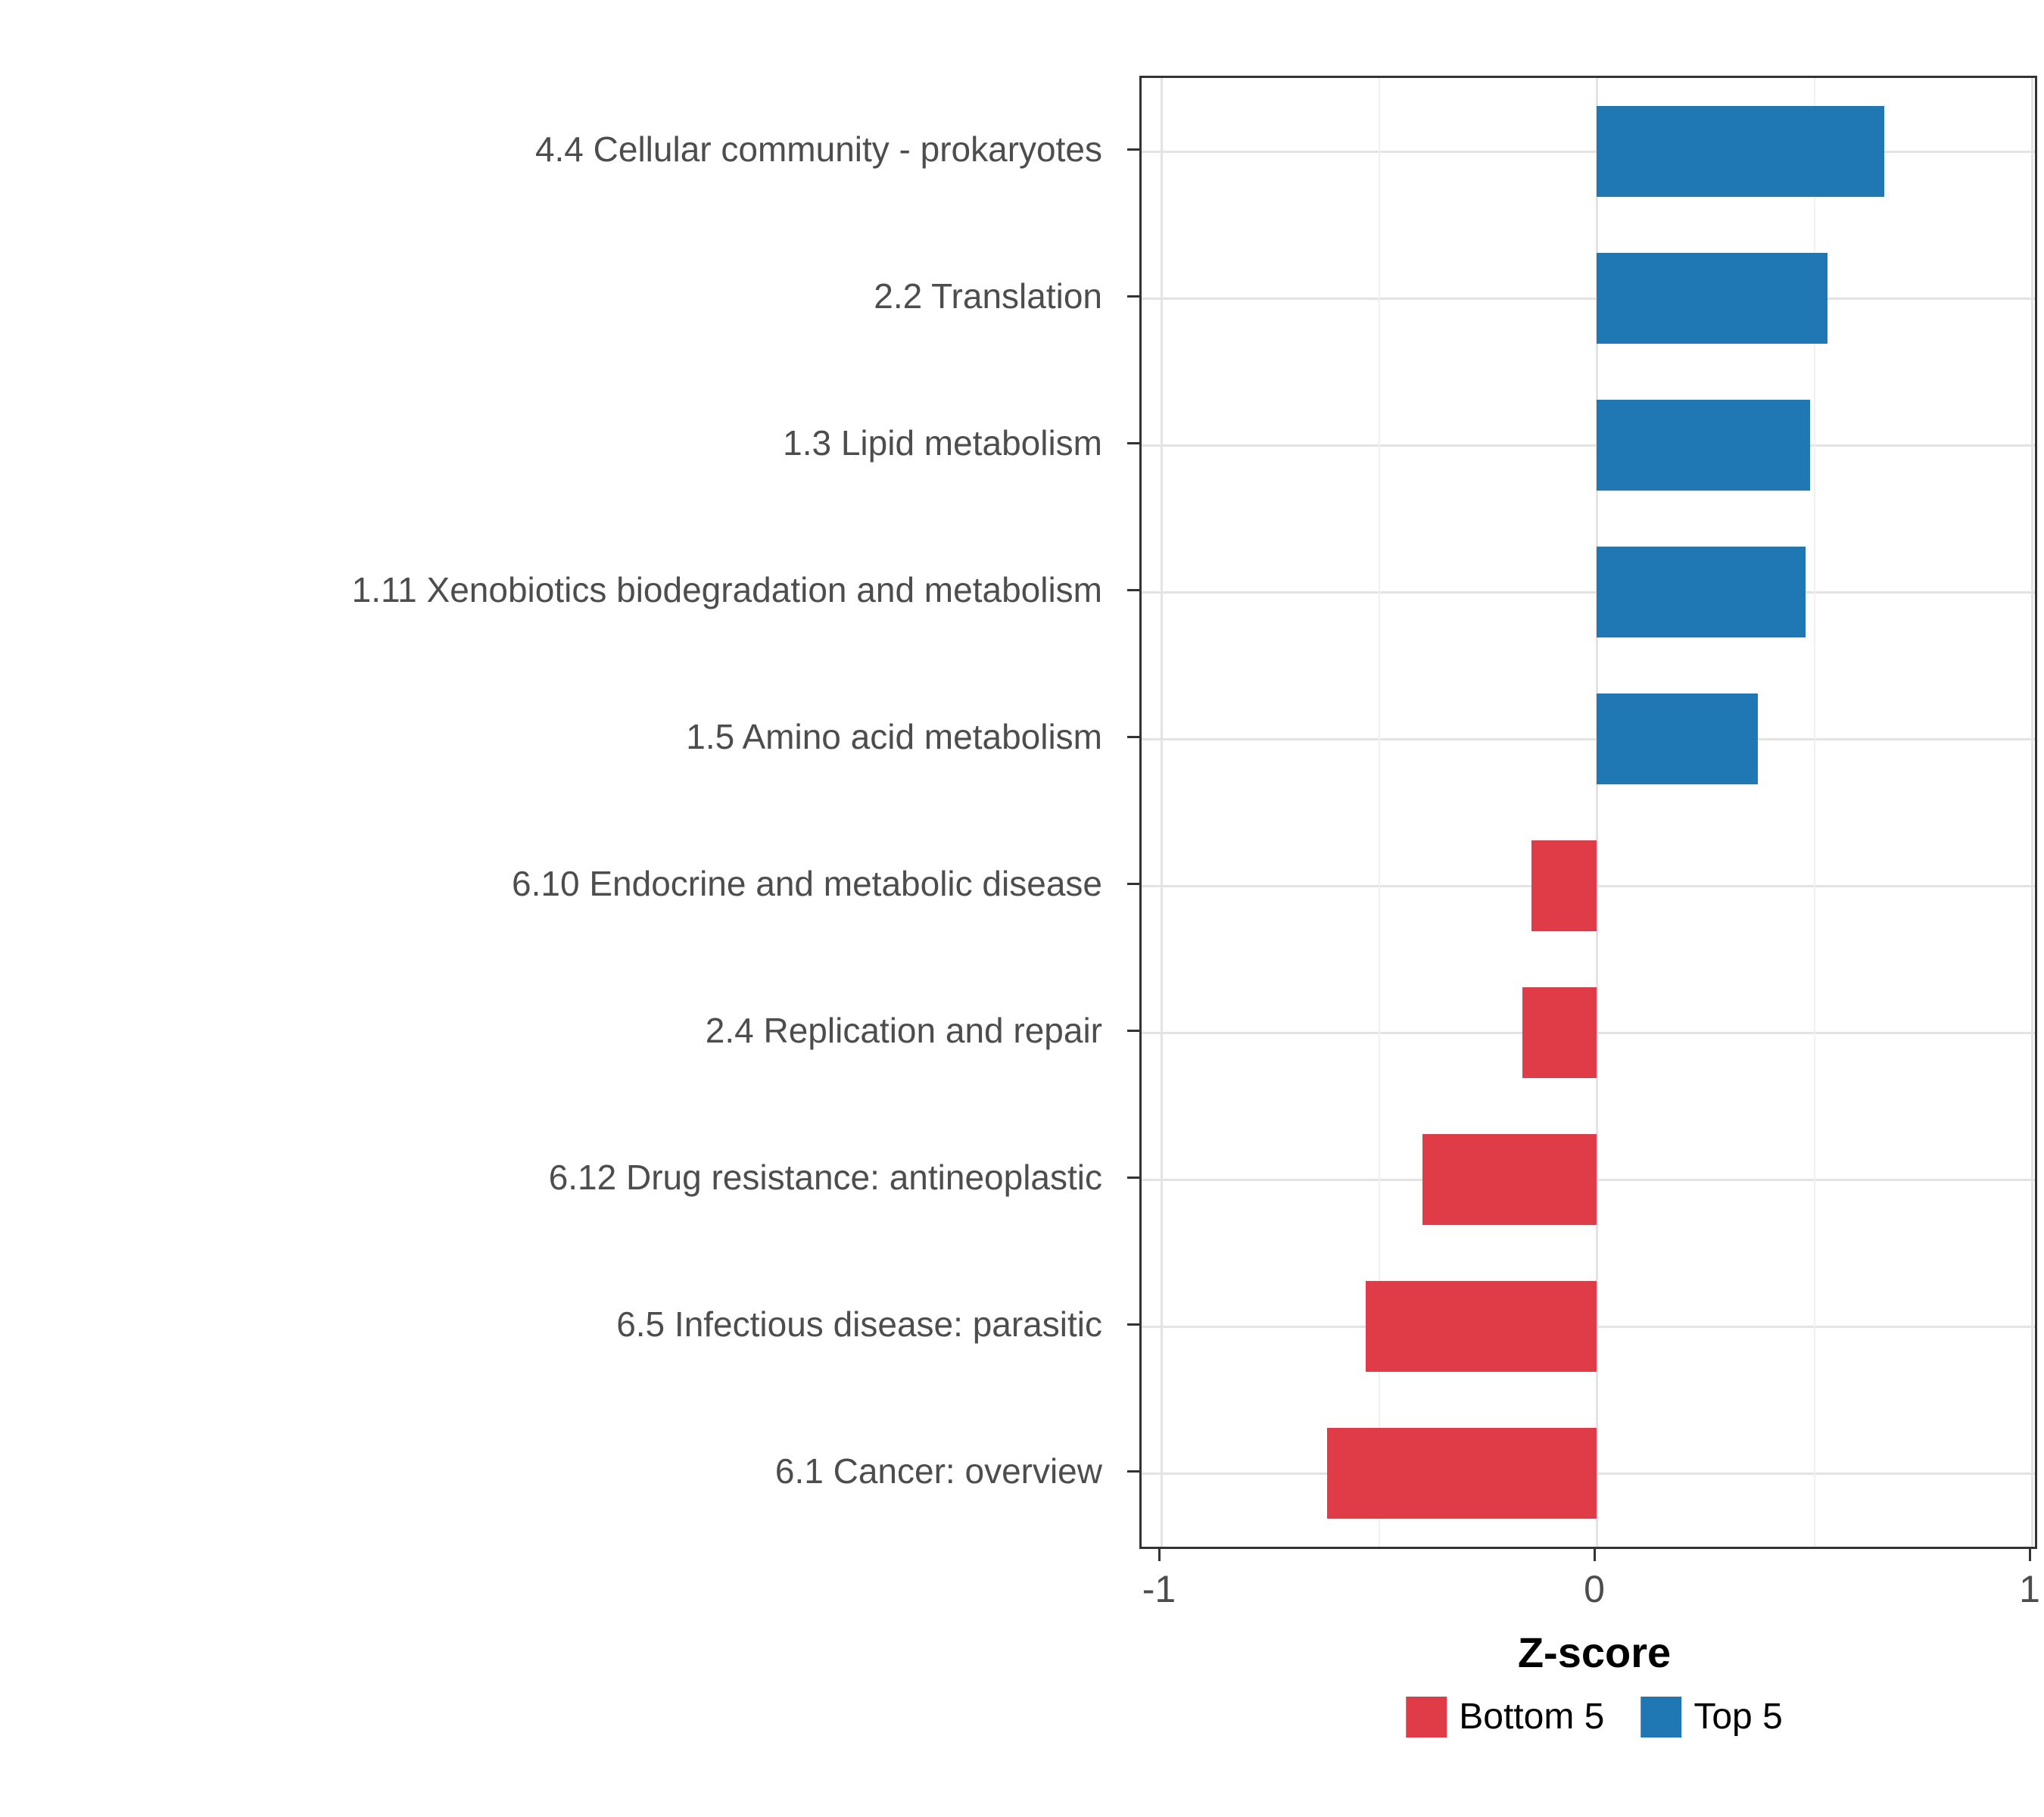  I want to click on y-axis-label: 1.3 Lipid metabolism, so click(942, 443).